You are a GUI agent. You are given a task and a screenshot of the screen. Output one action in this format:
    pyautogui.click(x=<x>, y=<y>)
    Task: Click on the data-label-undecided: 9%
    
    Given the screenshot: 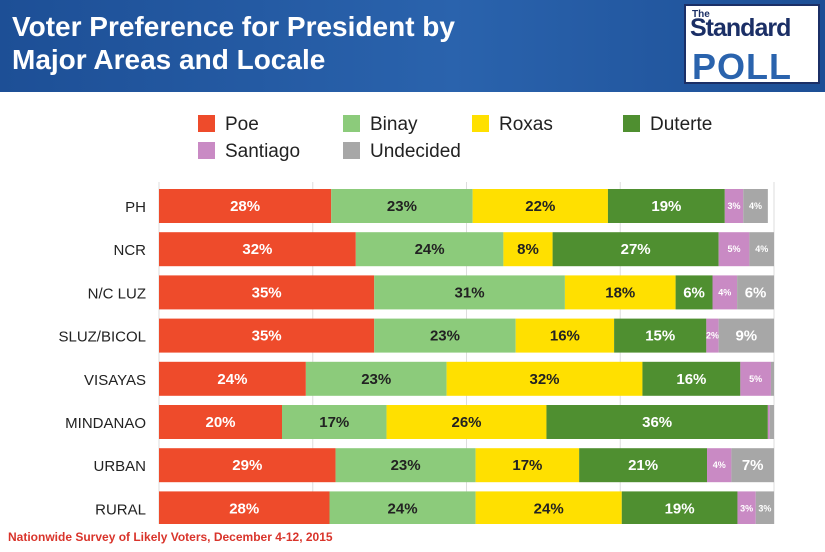 What is the action you would take?
    pyautogui.click(x=746, y=336)
    